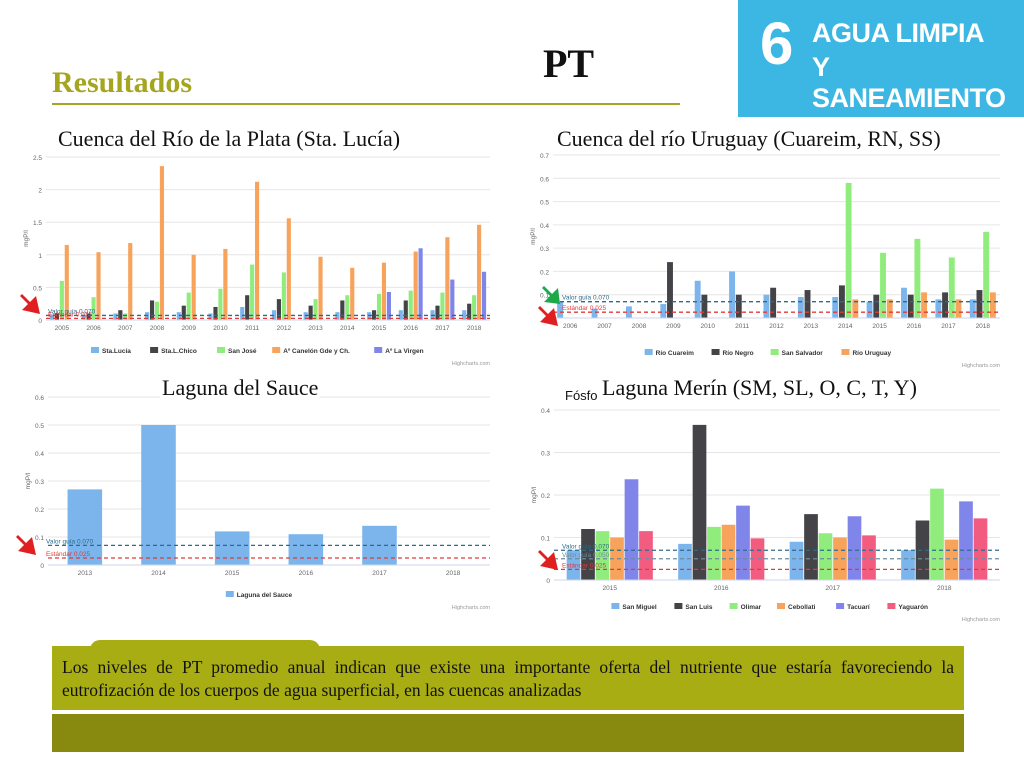 Image resolution: width=1024 pixels, height=768 pixels. What do you see at coordinates (584, 308) in the screenshot?
I see `guide-label: Estándar 0.025` at bounding box center [584, 308].